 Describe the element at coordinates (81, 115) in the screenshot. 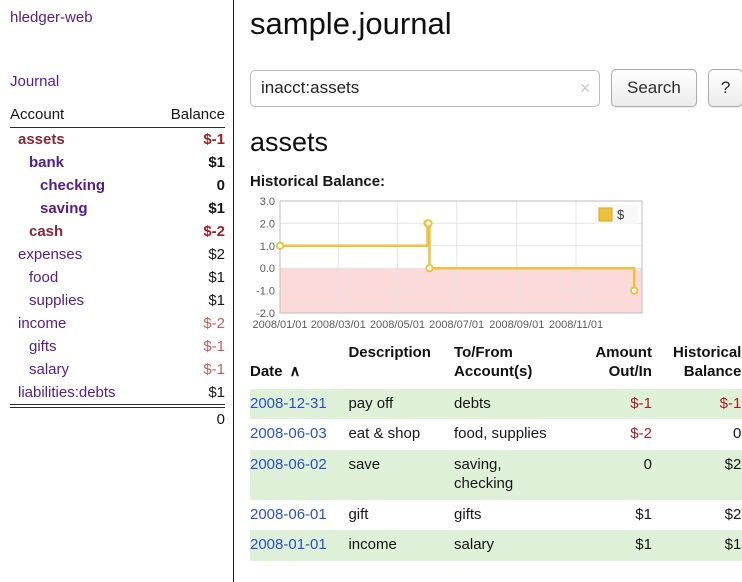

I see `accounts-col-account: Account` at that location.